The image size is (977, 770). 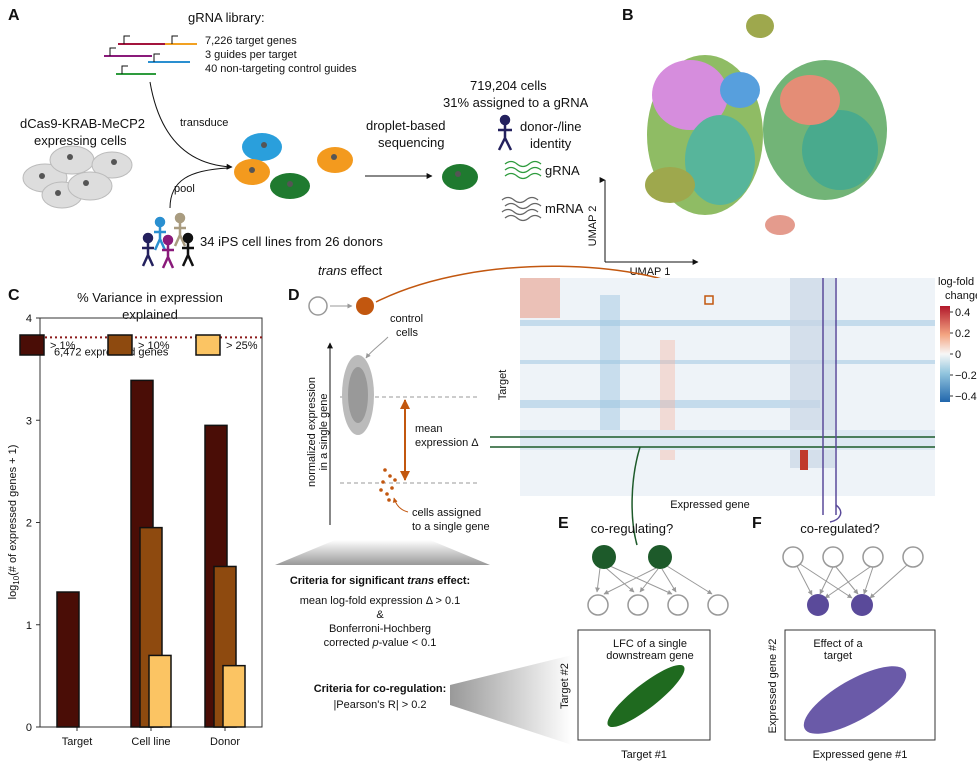 What do you see at coordinates (380, 615) in the screenshot?
I see `criteria-line: &` at bounding box center [380, 615].